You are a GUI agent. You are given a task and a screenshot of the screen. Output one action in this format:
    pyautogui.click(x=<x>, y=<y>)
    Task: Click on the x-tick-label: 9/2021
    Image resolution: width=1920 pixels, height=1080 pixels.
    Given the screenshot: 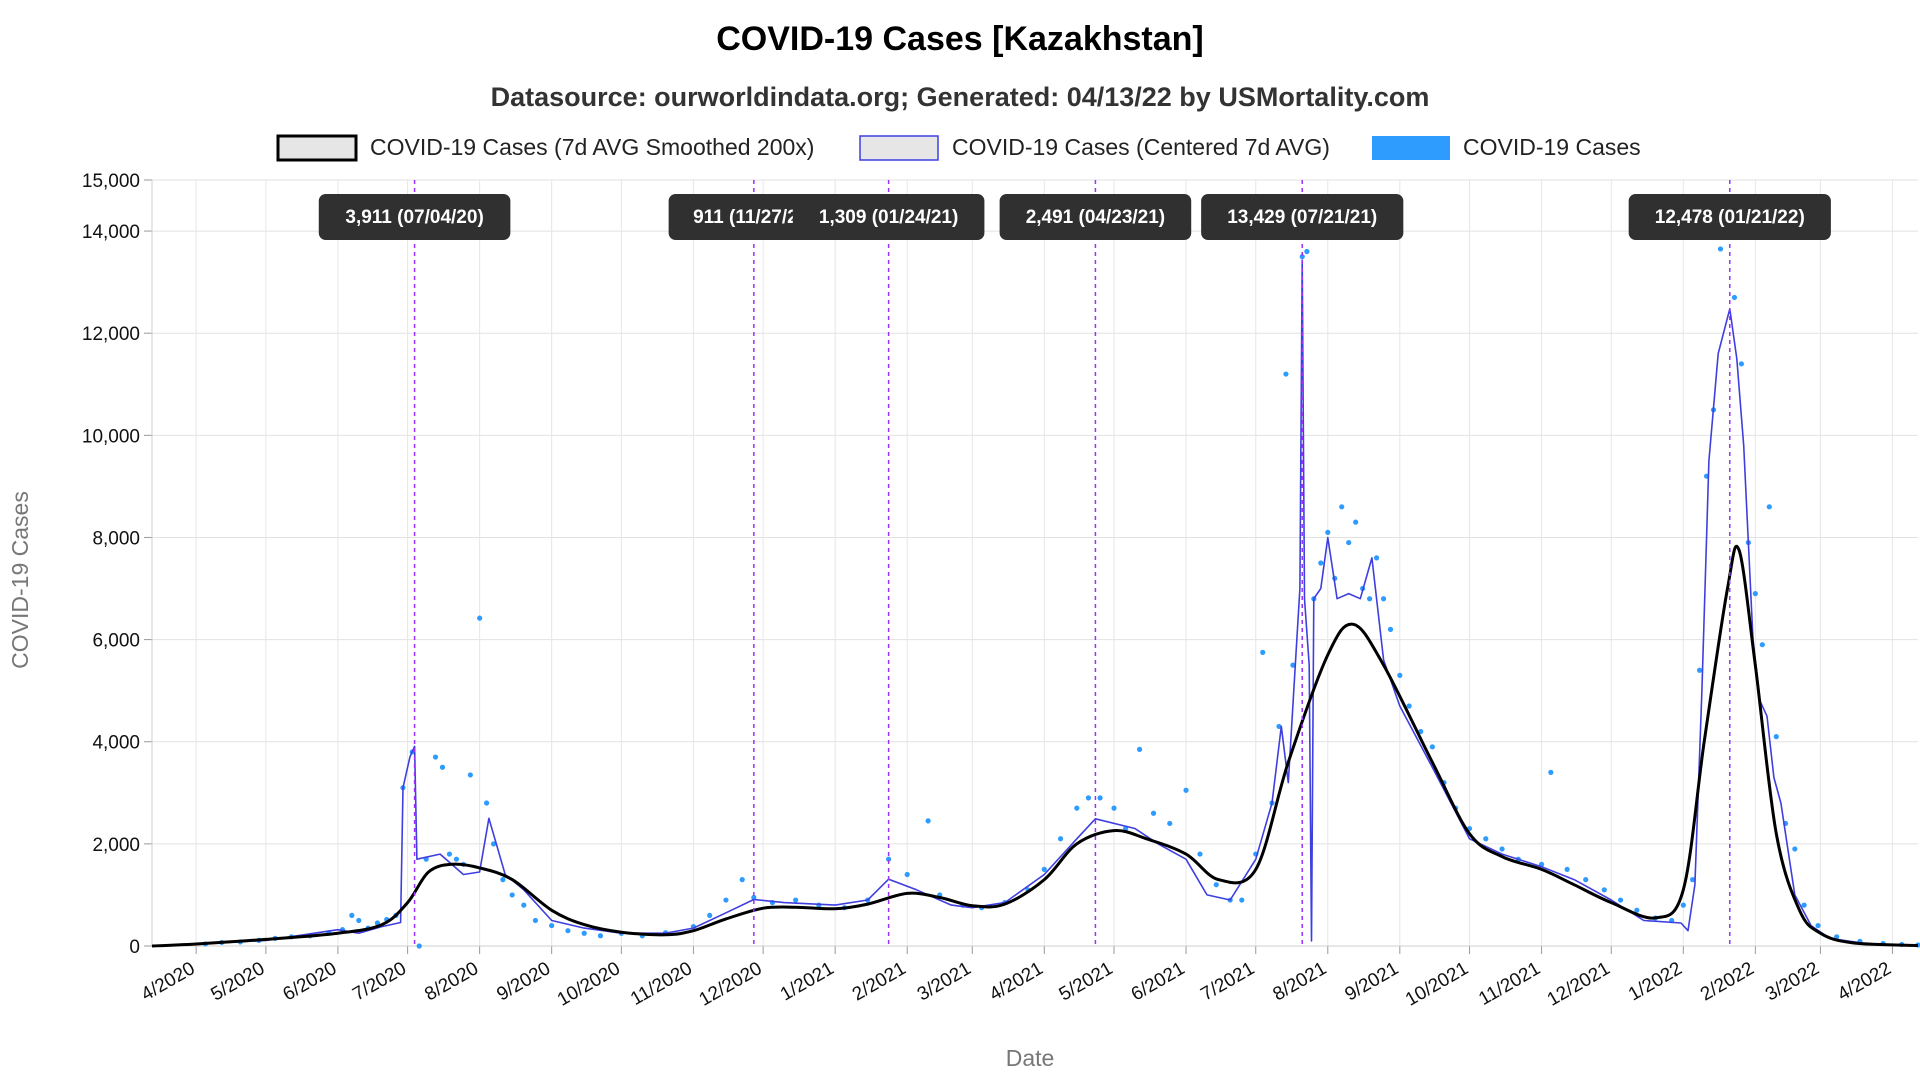 What is the action you would take?
    pyautogui.click(x=1371, y=981)
    